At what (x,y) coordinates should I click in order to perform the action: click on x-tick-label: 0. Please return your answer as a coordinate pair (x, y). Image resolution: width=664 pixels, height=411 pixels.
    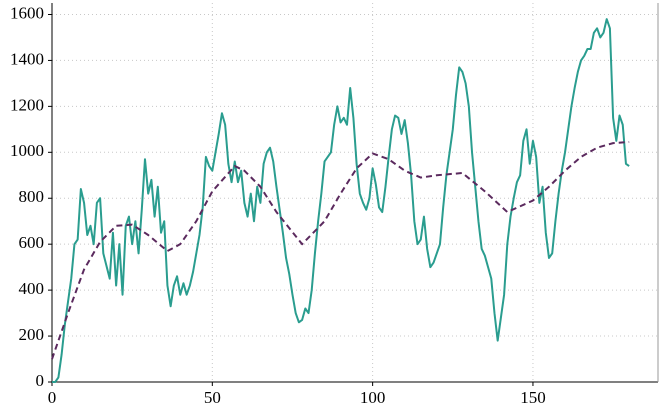
    Looking at the image, I should click on (52, 397).